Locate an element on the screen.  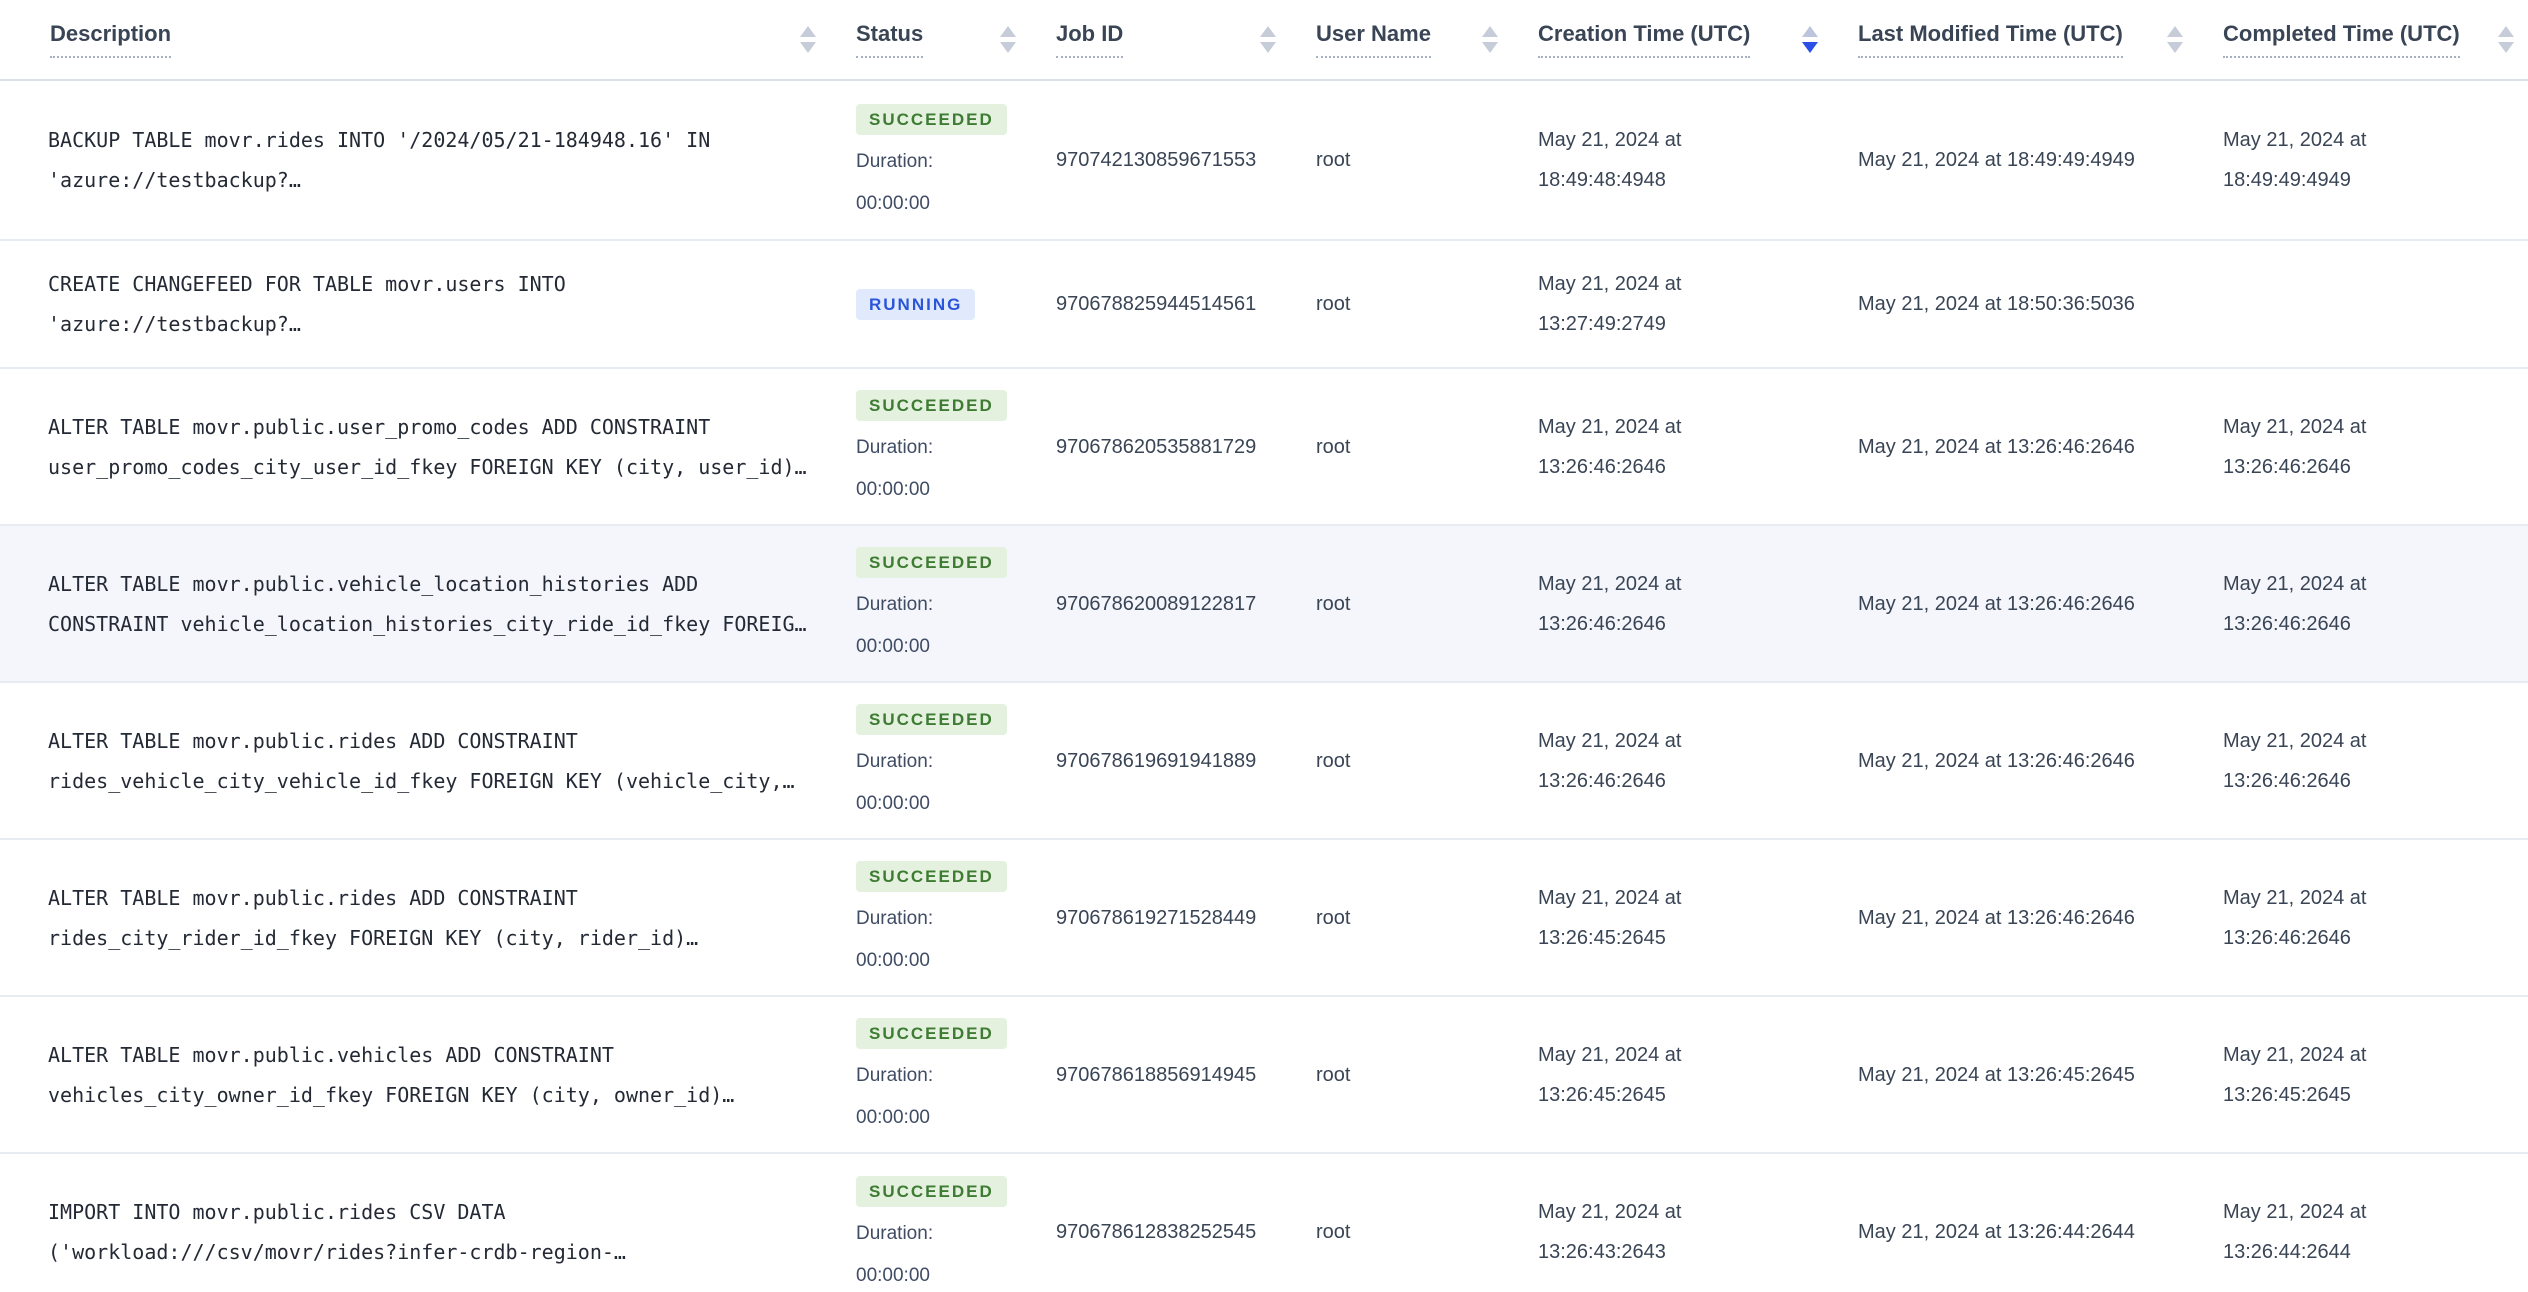
creation-time: May 21, 2024 at 18:49:48:4948 is located at coordinates (1610, 160).